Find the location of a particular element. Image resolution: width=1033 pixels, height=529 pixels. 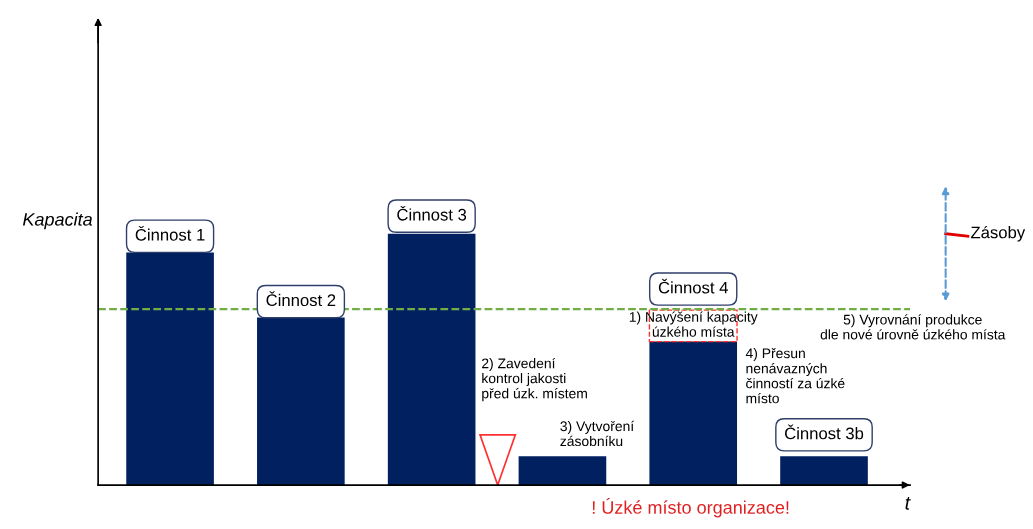

x-axis-title: t is located at coordinates (908, 503).